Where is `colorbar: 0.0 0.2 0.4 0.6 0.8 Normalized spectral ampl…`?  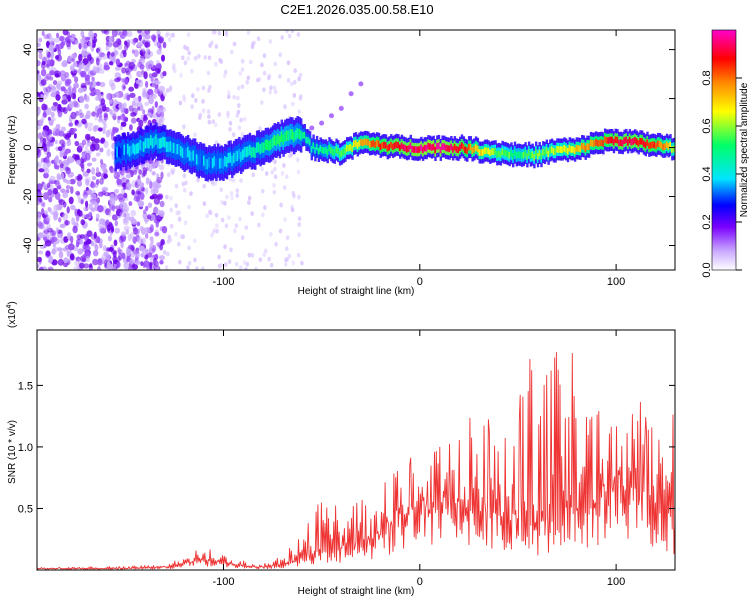 colorbar: 0.0 0.2 0.4 0.6 0.8 Normalized spectral ampl… is located at coordinates (725, 153).